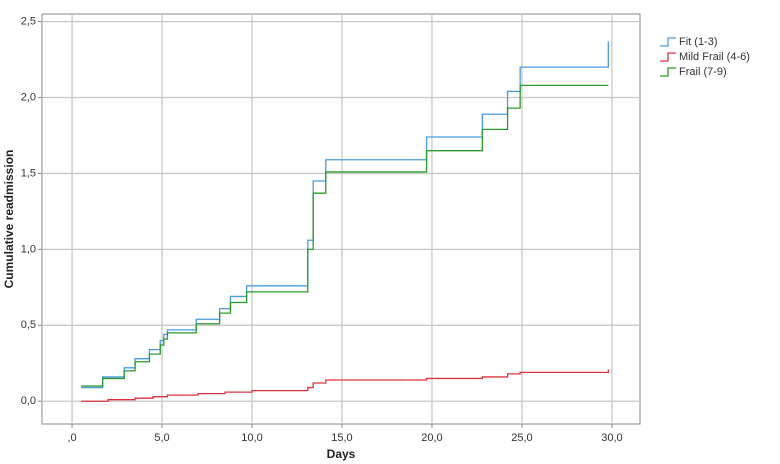 The image size is (780, 464). What do you see at coordinates (431, 438) in the screenshot?
I see `x-tick-label: 20,0` at bounding box center [431, 438].